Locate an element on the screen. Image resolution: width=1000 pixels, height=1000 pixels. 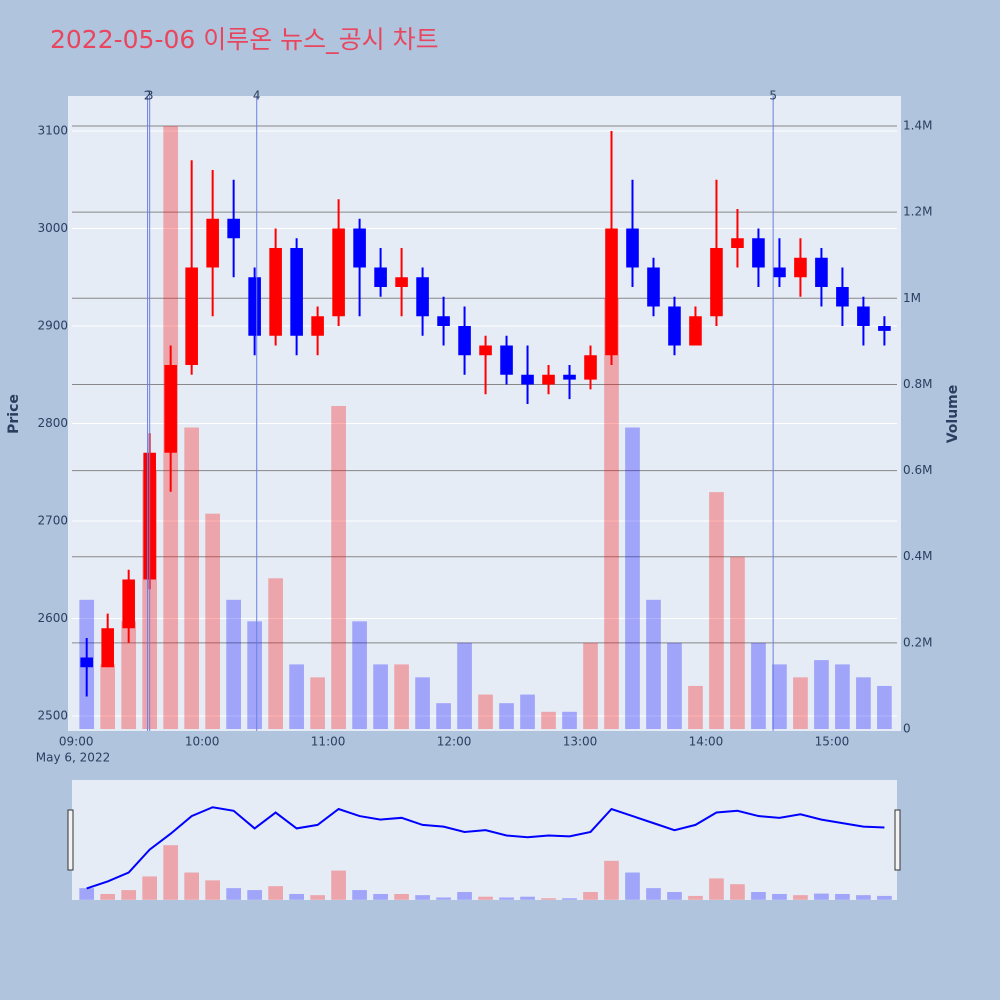
y-tick-label: 2500 is located at coordinates (52, 715).